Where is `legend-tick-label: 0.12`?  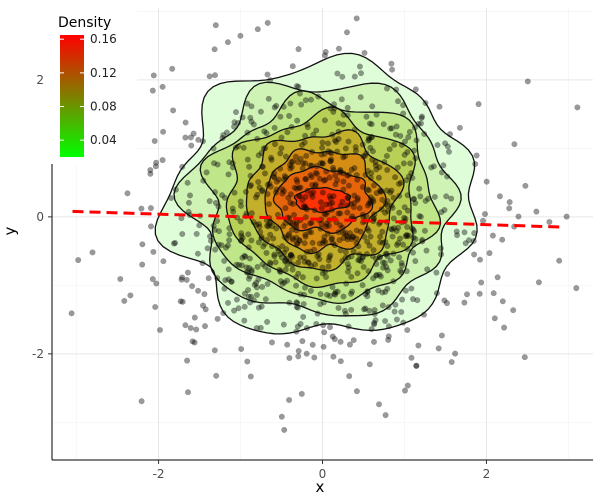
legend-tick-label: 0.12 is located at coordinates (103, 73).